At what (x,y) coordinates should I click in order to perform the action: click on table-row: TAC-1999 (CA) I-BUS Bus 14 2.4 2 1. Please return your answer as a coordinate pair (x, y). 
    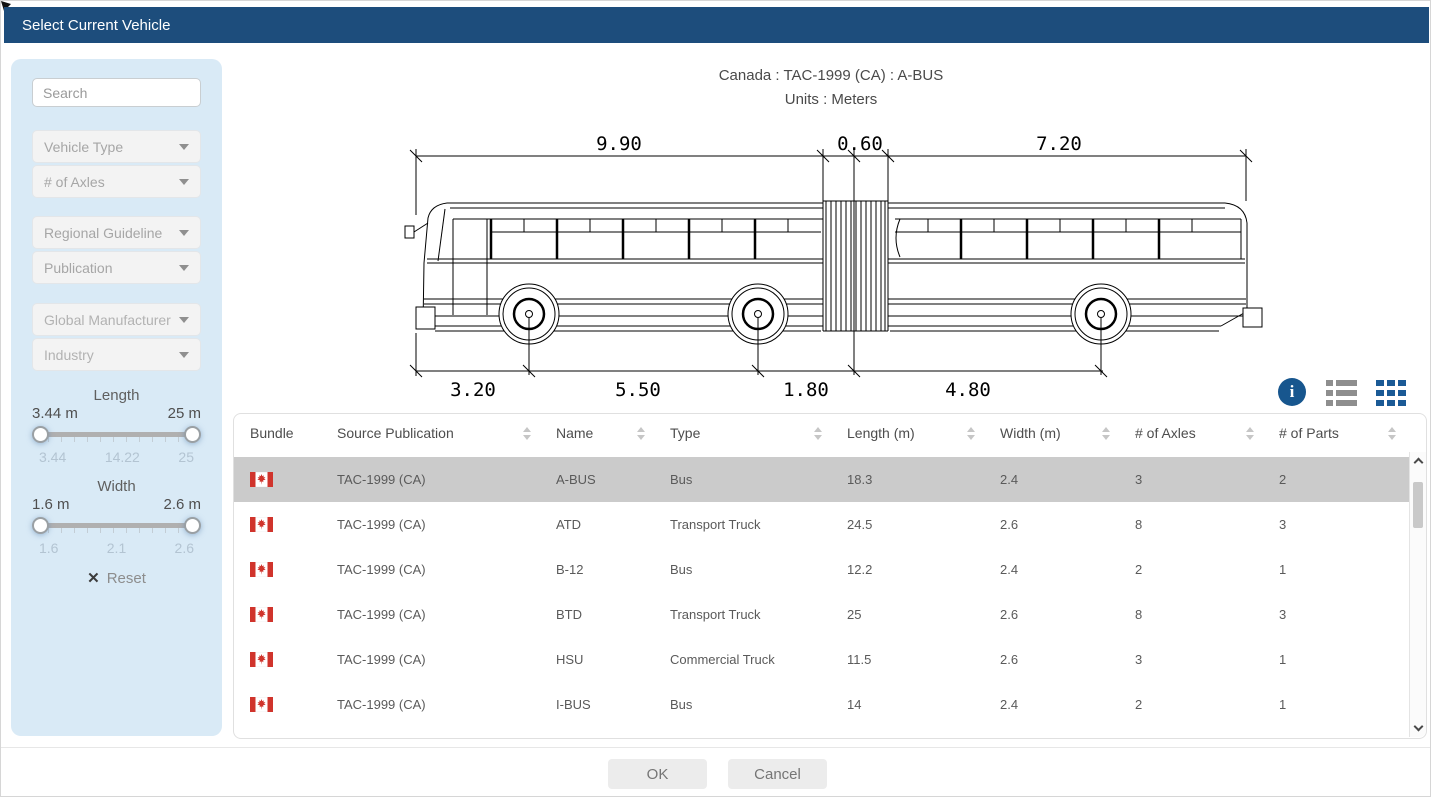
    Looking at the image, I should click on (821, 704).